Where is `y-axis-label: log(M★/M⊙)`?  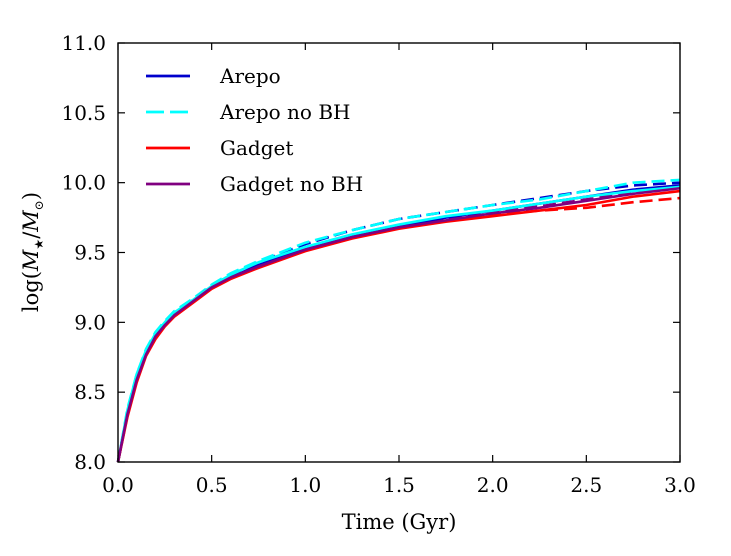
y-axis-label: log(M★/M⊙) is located at coordinates (32, 252).